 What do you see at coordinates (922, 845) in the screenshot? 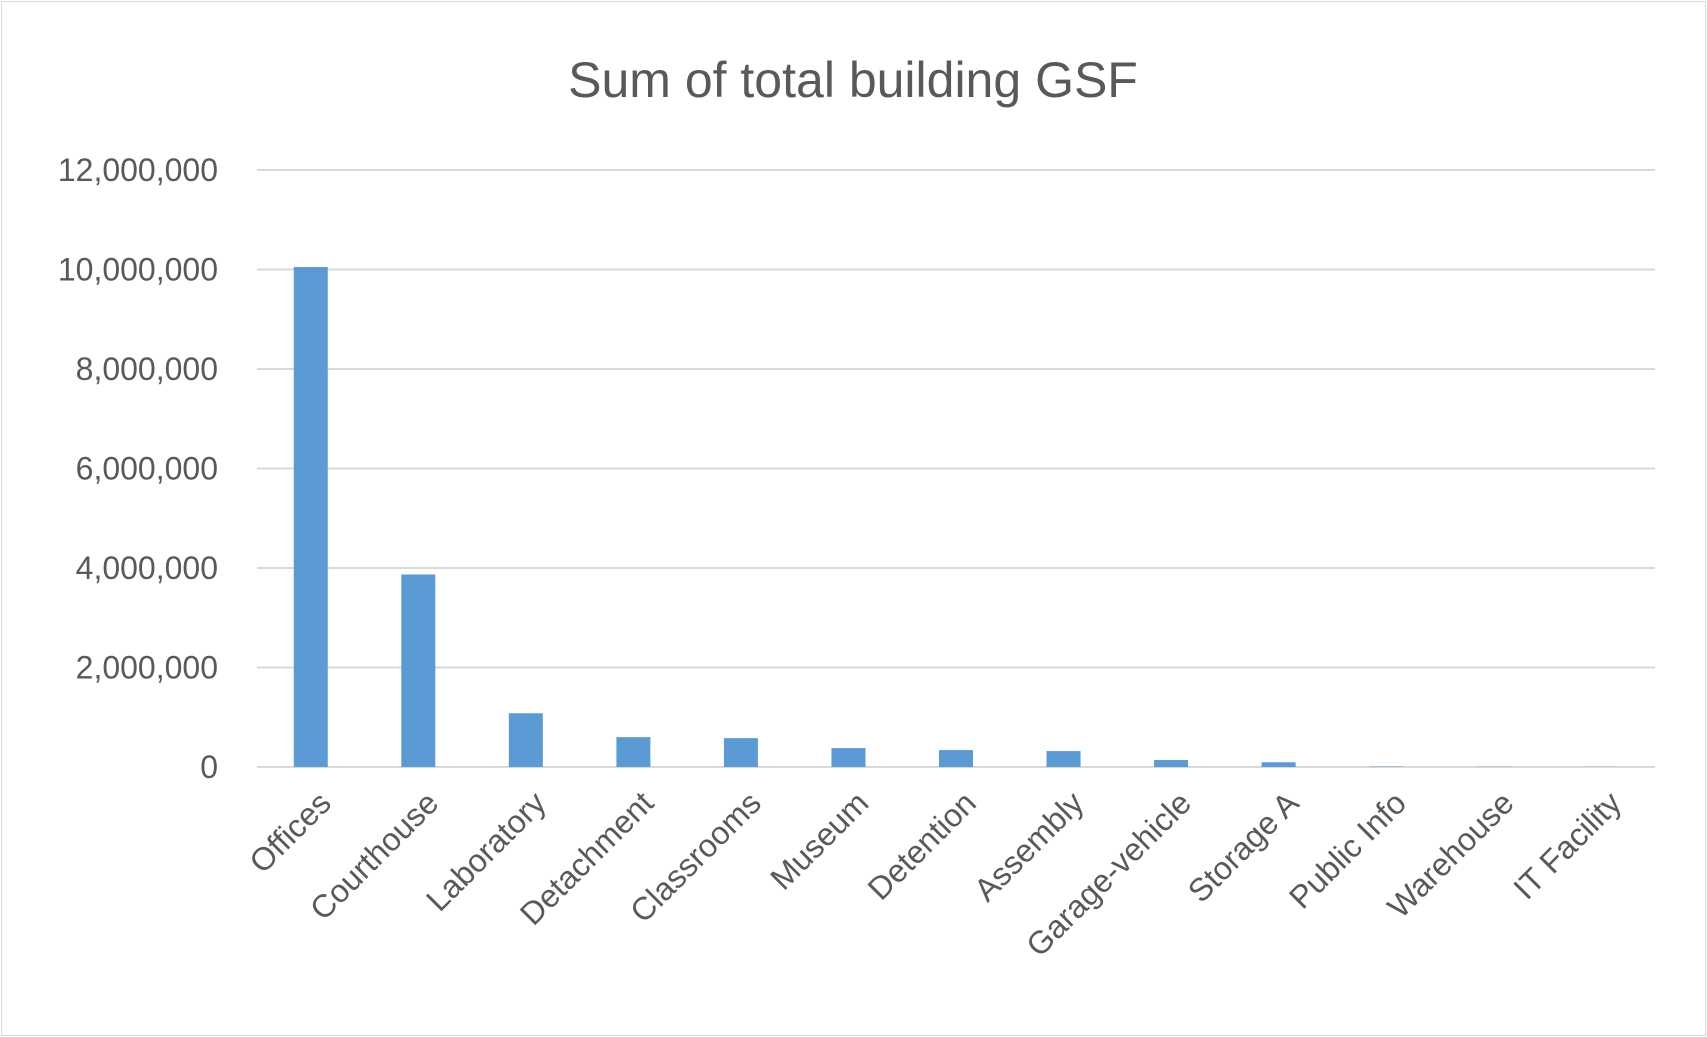
I see `x-tick-label: Detention` at bounding box center [922, 845].